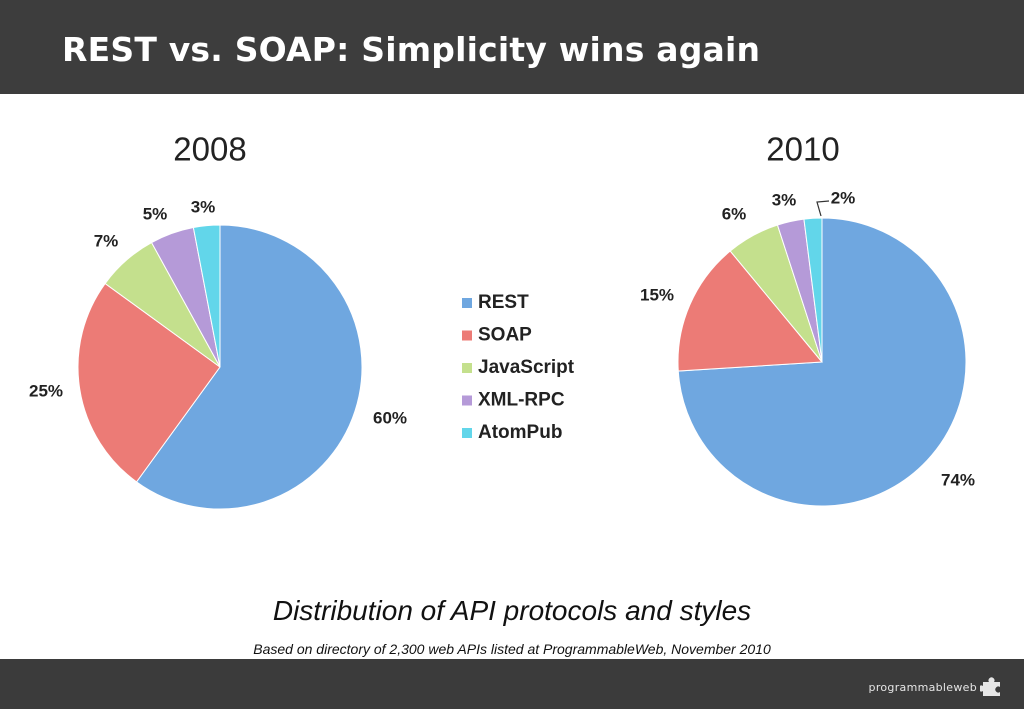 This screenshot has height=709, width=1024. I want to click on slide-footer, so click(512, 684).